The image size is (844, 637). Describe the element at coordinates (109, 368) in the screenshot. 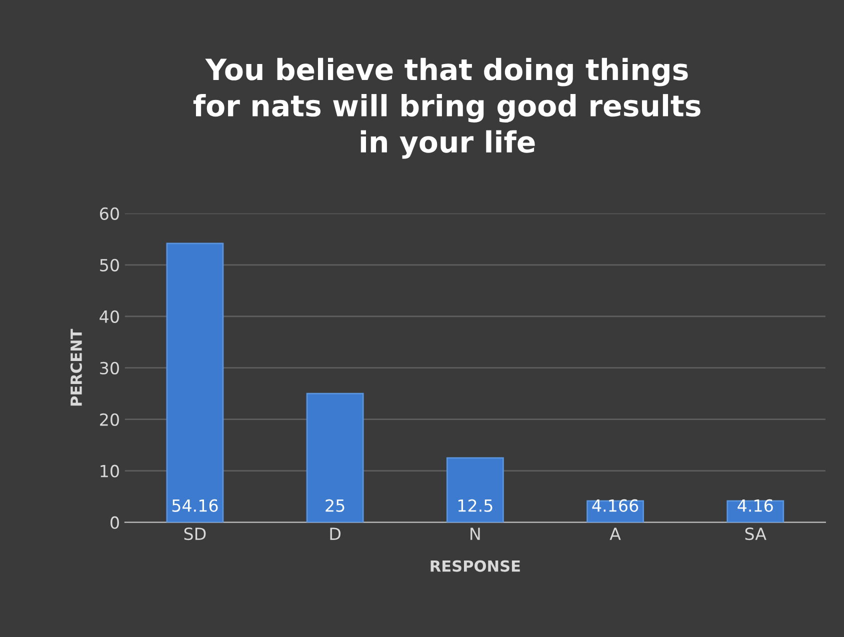

I see `y-tick-label: 30` at that location.